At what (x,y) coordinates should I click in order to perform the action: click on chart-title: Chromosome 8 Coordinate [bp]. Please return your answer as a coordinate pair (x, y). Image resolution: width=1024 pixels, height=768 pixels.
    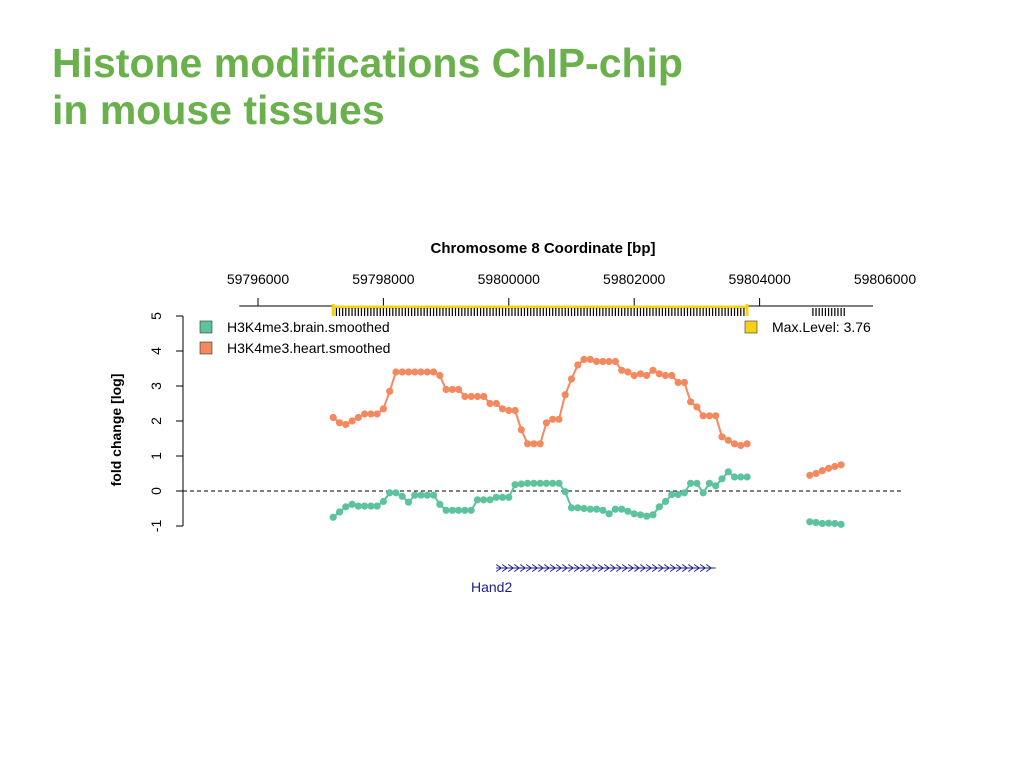
    Looking at the image, I should click on (542, 248).